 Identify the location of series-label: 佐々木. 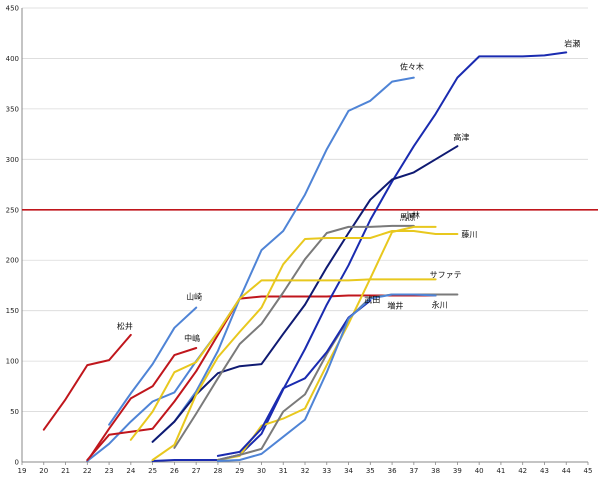
(412, 67).